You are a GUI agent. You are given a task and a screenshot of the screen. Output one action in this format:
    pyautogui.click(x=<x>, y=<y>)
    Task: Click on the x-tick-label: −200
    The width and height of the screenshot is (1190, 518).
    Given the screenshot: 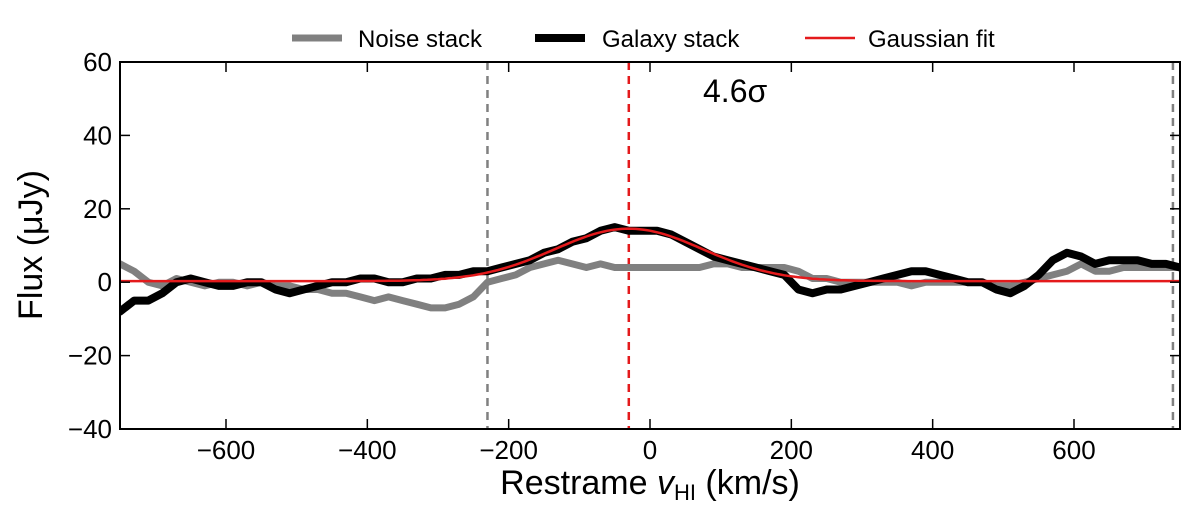 What is the action you would take?
    pyautogui.click(x=508, y=450)
    